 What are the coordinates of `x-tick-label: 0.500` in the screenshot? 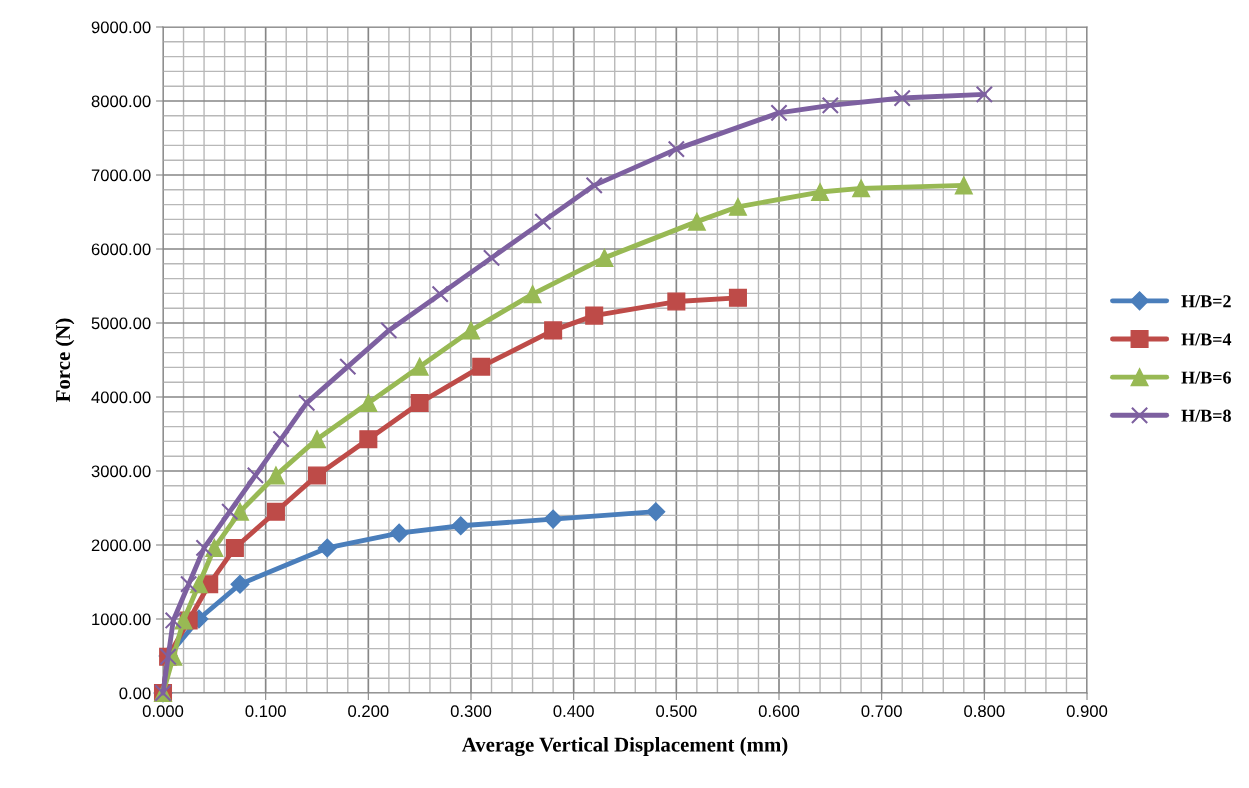 It's located at (676, 711).